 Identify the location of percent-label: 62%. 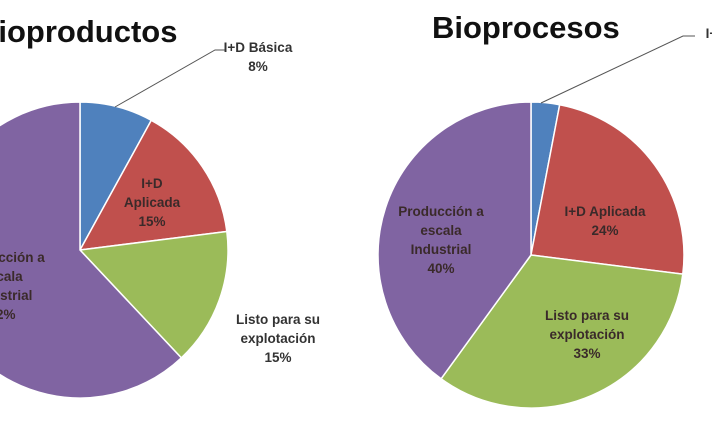
(8, 314).